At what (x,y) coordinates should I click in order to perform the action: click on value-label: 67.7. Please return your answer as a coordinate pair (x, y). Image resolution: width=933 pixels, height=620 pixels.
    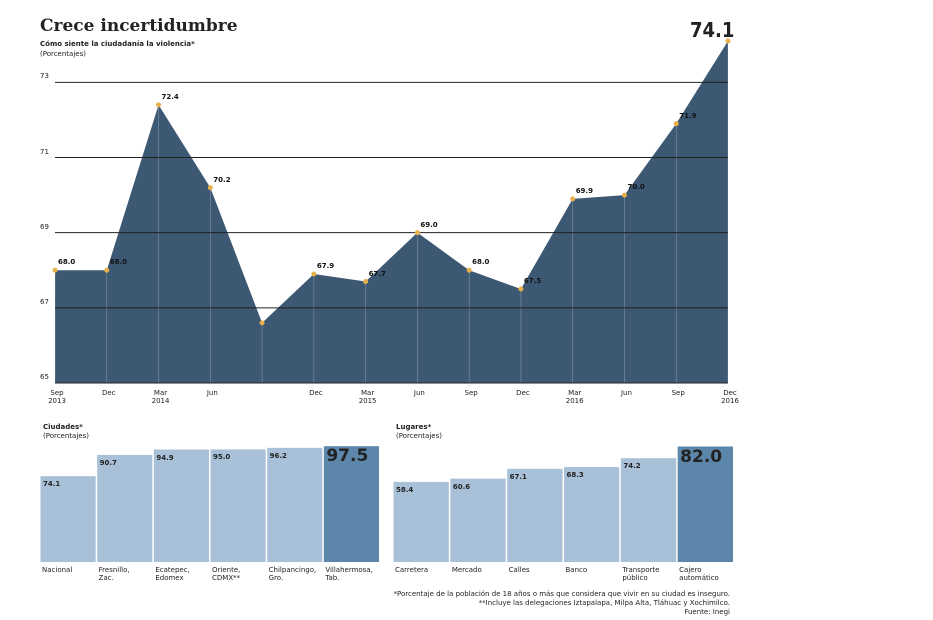
    Looking at the image, I should click on (377, 273).